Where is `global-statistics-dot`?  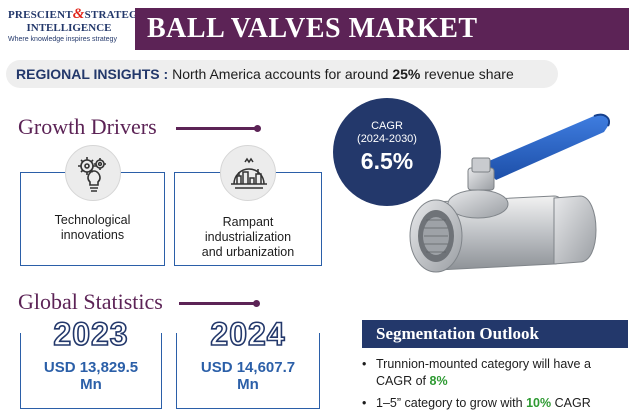 global-statistics-dot is located at coordinates (256, 303).